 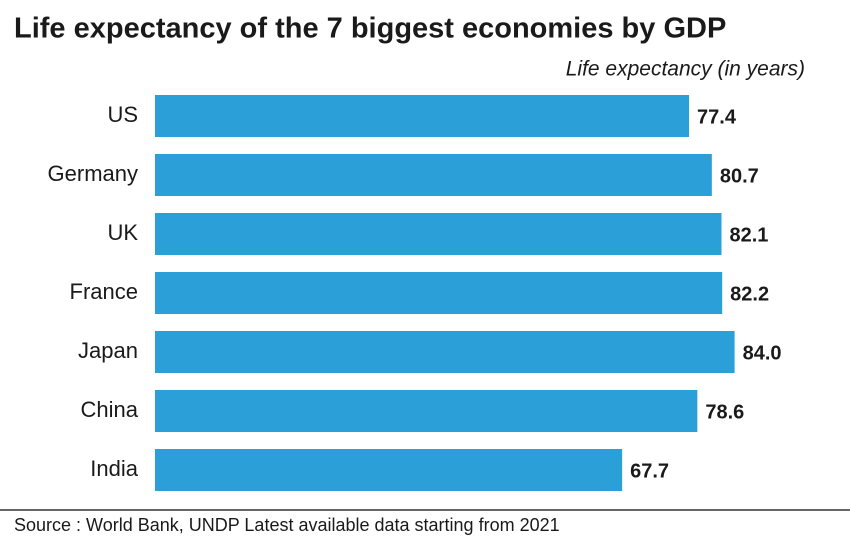 I want to click on value-label: 80.7, so click(x=739, y=176).